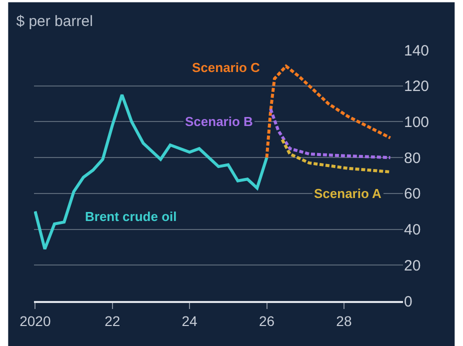  Describe the element at coordinates (412, 230) in the screenshot. I see `y-tick-label: 40` at that location.